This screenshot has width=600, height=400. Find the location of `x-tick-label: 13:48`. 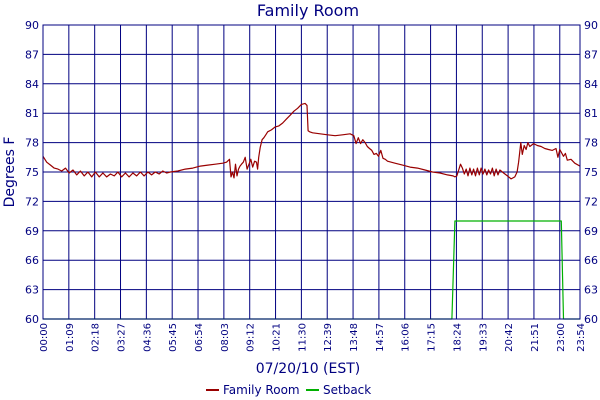

x-tick-label: 13:48 is located at coordinates (354, 337).